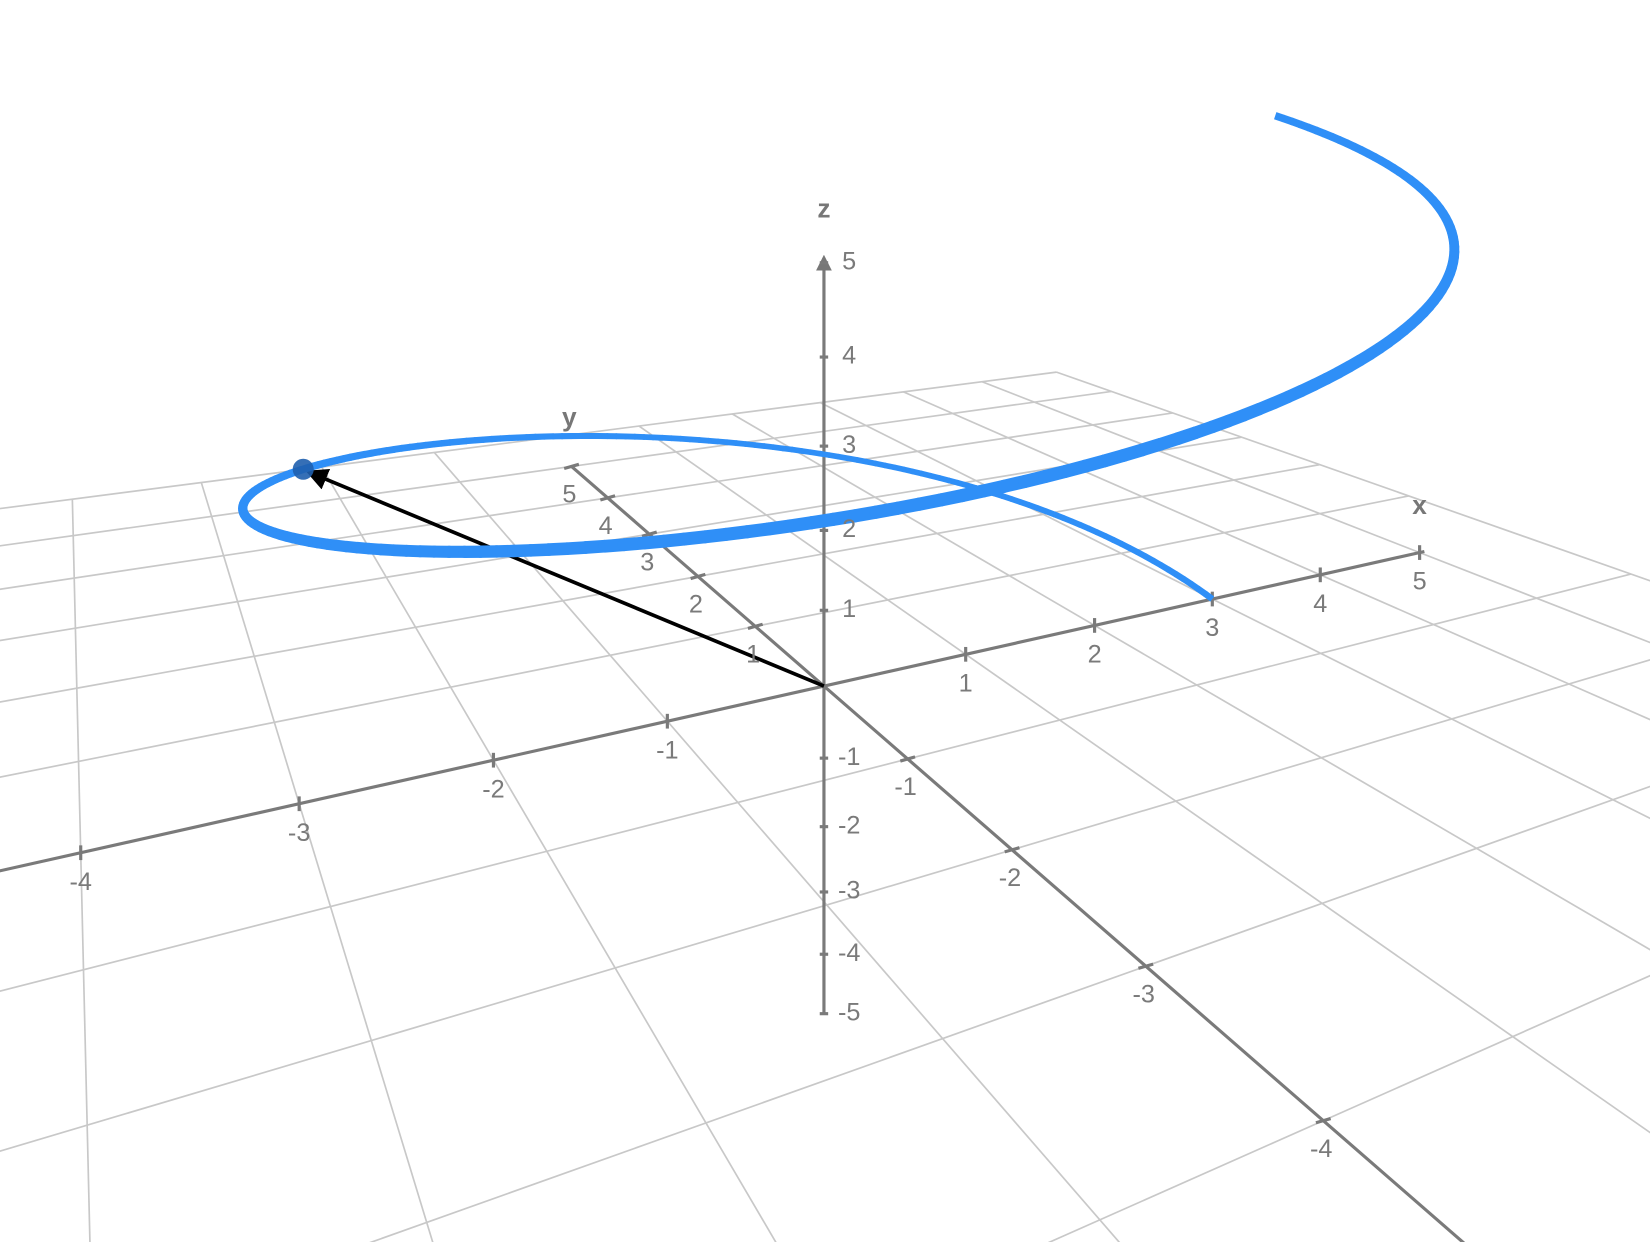  What do you see at coordinates (1320, 604) in the screenshot?
I see `x-tick-label: 4` at bounding box center [1320, 604].